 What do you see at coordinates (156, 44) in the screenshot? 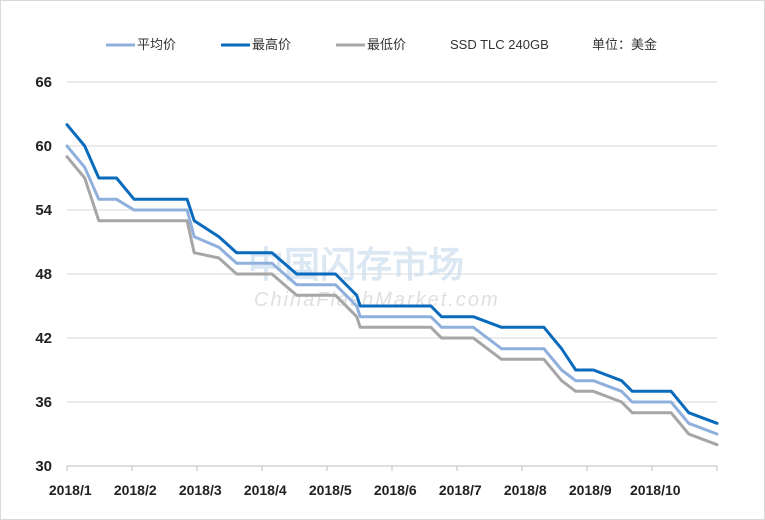
I see `legend-label-avg: 平均价` at bounding box center [156, 44].